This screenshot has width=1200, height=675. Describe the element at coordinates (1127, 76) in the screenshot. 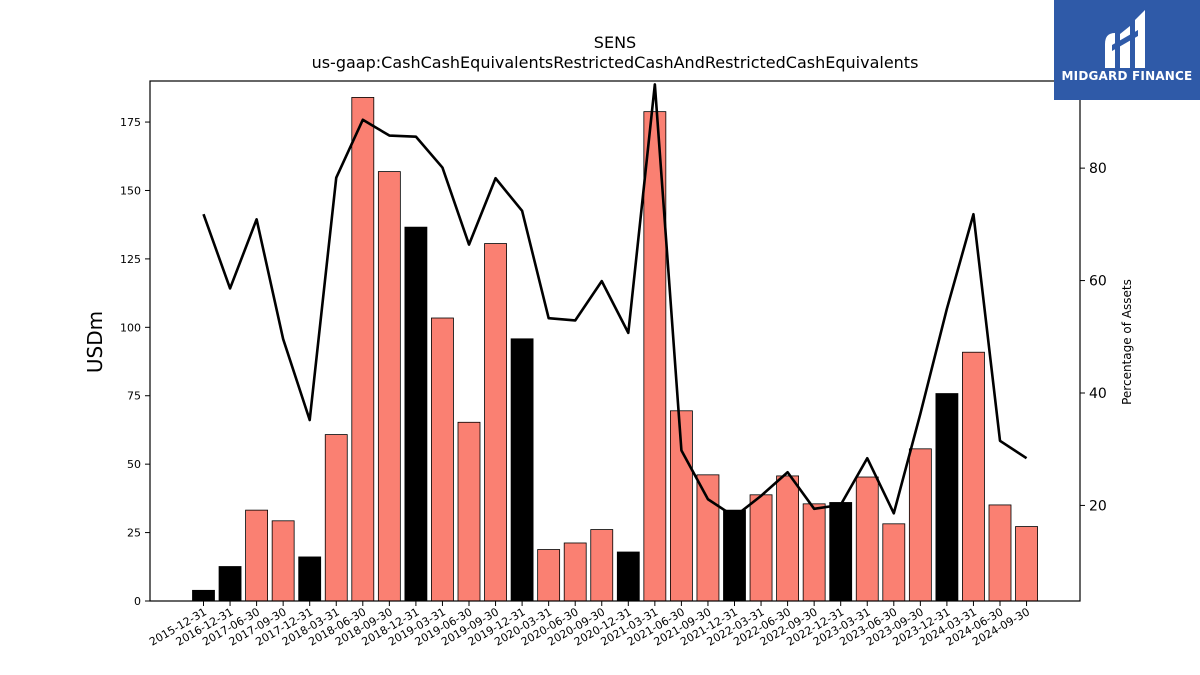

I see `logo-text: MIDGARD FINANCE` at that location.